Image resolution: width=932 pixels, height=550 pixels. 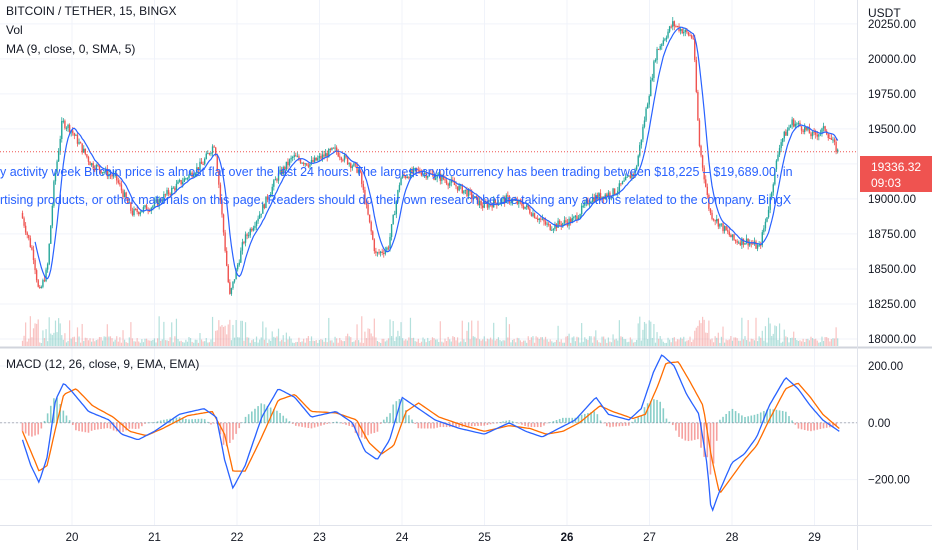 I want to click on price-tick-label: 20250.00, so click(x=892, y=25).